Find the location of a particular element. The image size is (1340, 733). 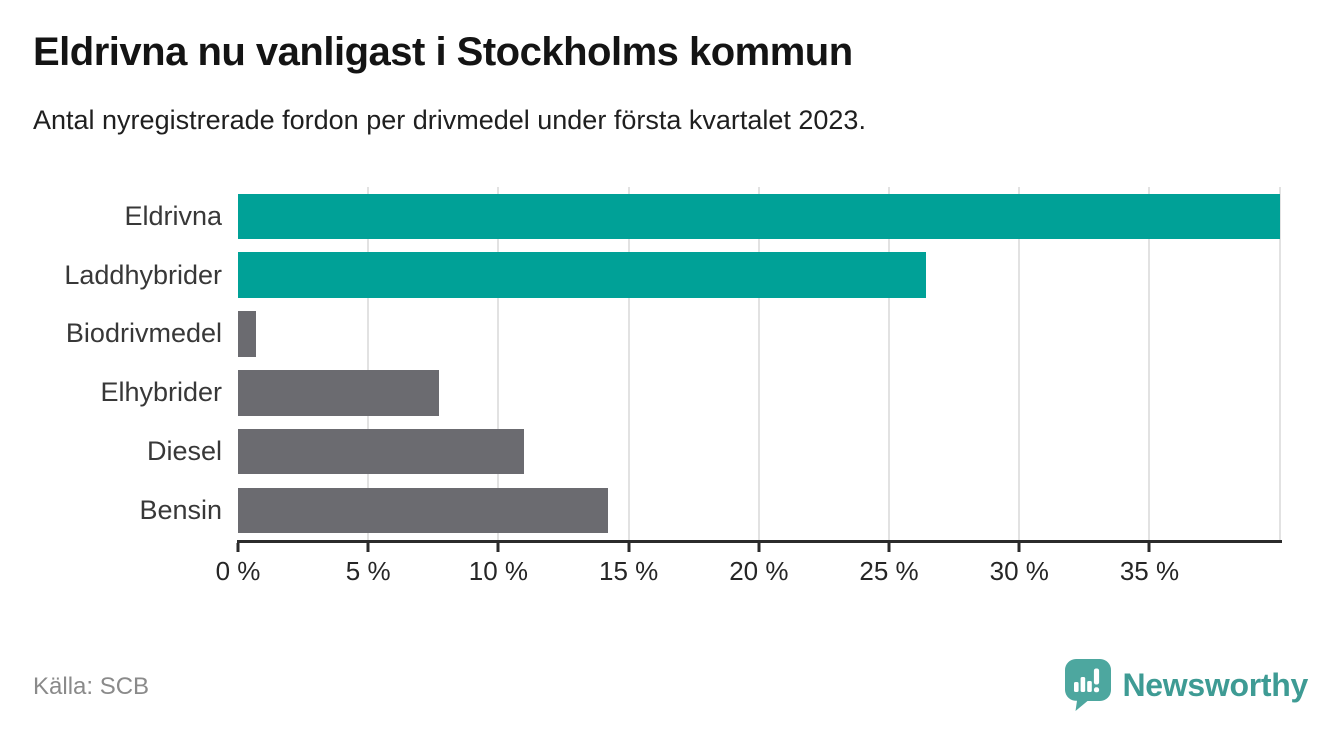

category-label: Laddhybrider is located at coordinates (143, 274).